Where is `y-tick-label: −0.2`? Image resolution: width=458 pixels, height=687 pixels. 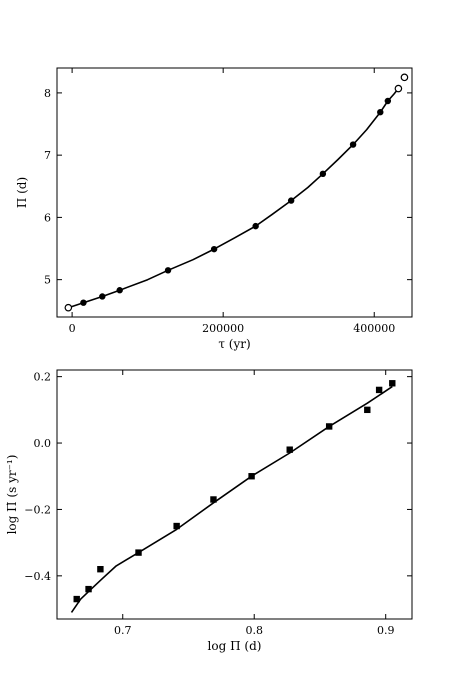
y-tick-label: −0.2 is located at coordinates (37, 509).